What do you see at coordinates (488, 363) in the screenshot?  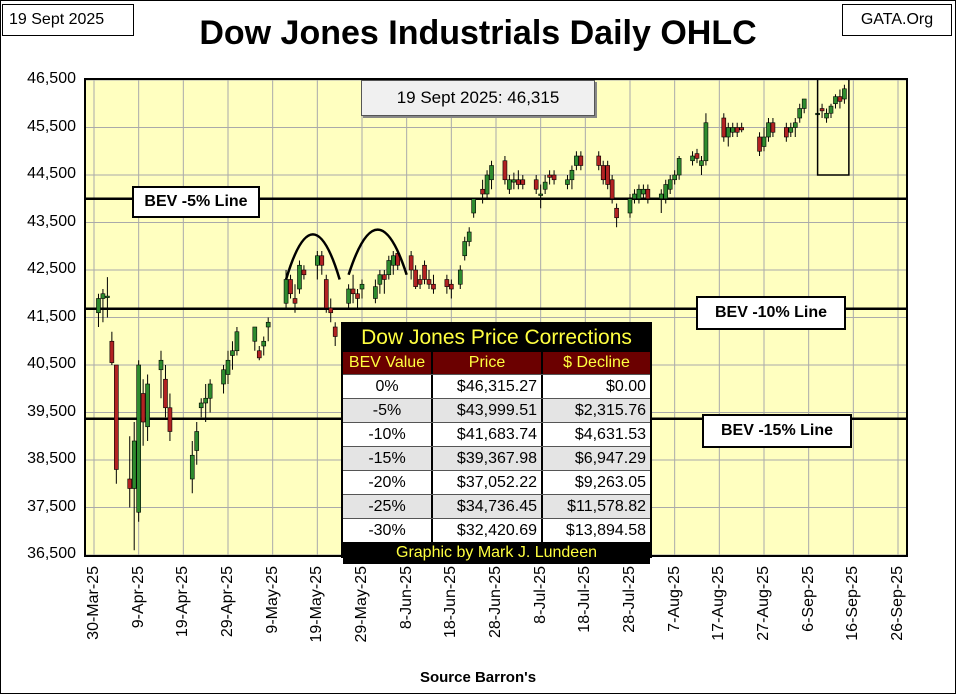 I see `header-price: Price` at bounding box center [488, 363].